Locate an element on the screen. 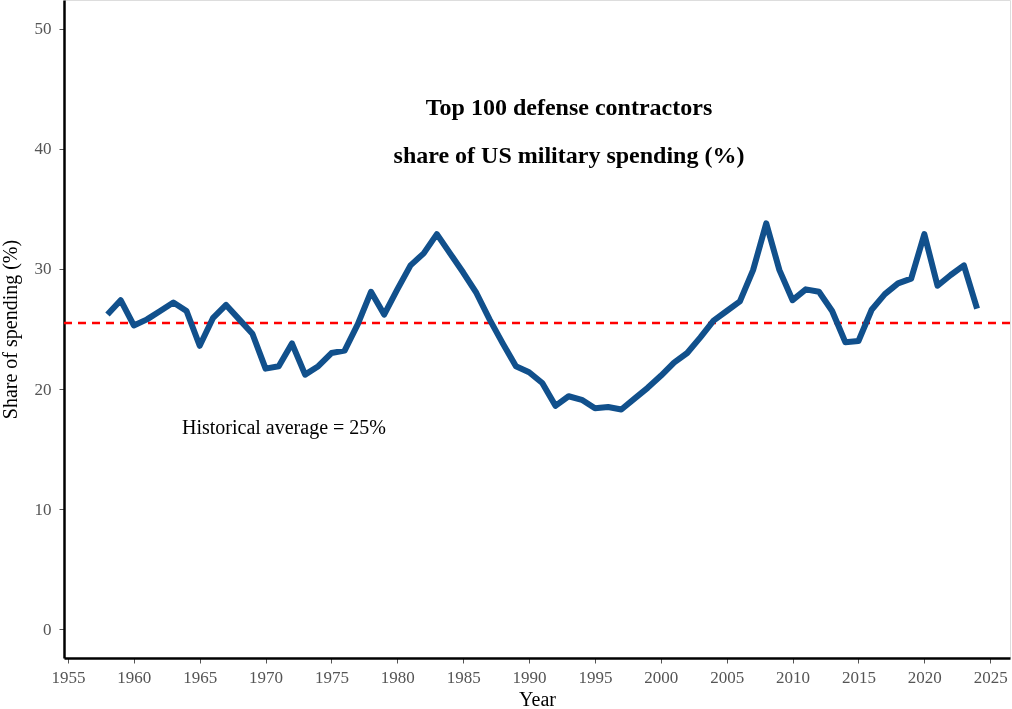 The width and height of the screenshot is (1012, 709). x-tick-label: 2010 is located at coordinates (793, 677).